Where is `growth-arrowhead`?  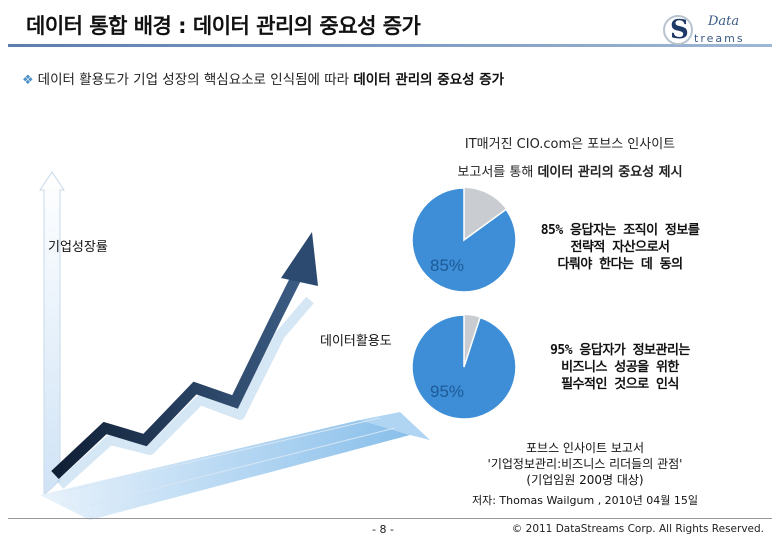 growth-arrowhead is located at coordinates (299, 259).